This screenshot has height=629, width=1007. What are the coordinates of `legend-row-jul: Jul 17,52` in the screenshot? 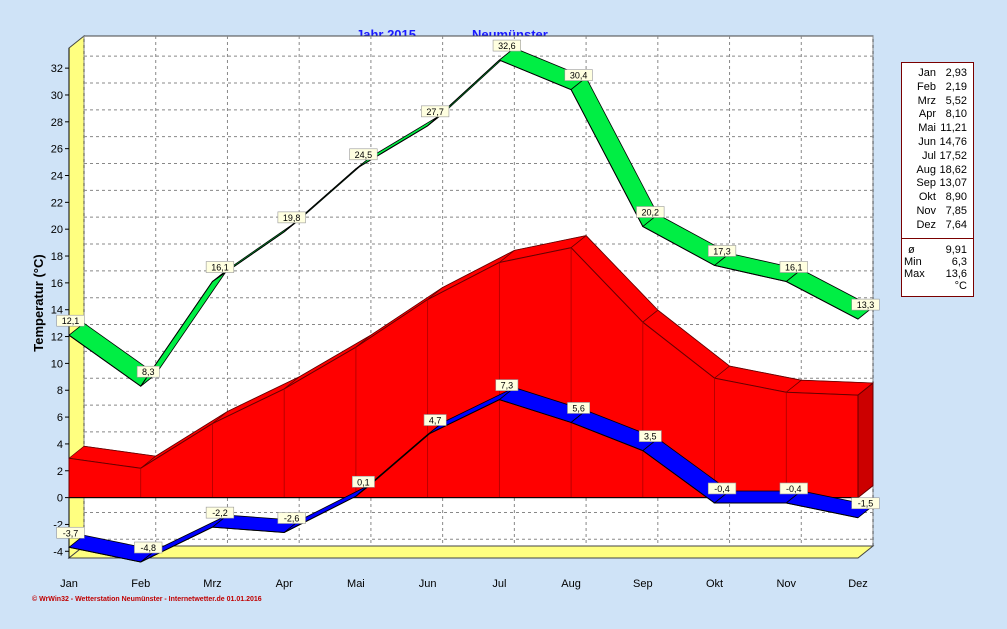 It's located at (937, 156).